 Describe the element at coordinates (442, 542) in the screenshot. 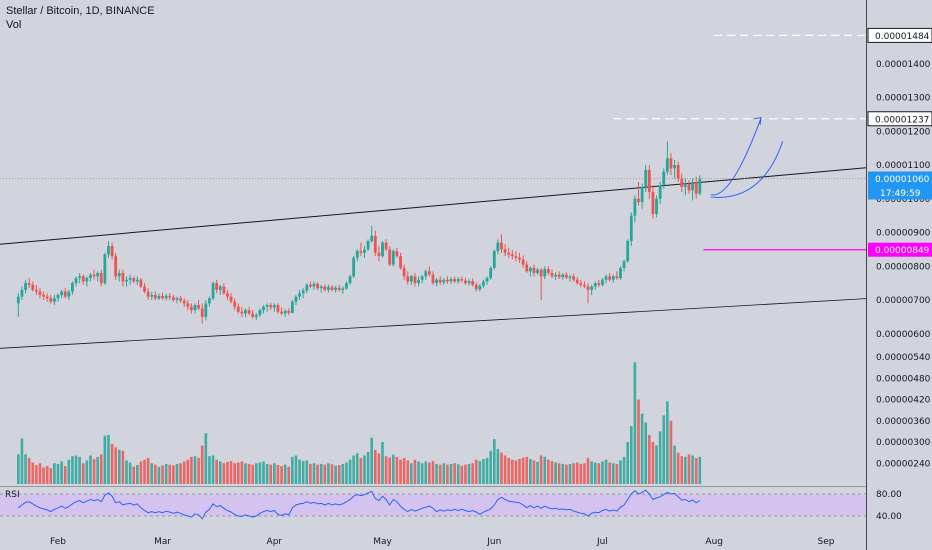

I see `time-axis: Feb Mar Apr May Jun Jul Aug Sep` at that location.